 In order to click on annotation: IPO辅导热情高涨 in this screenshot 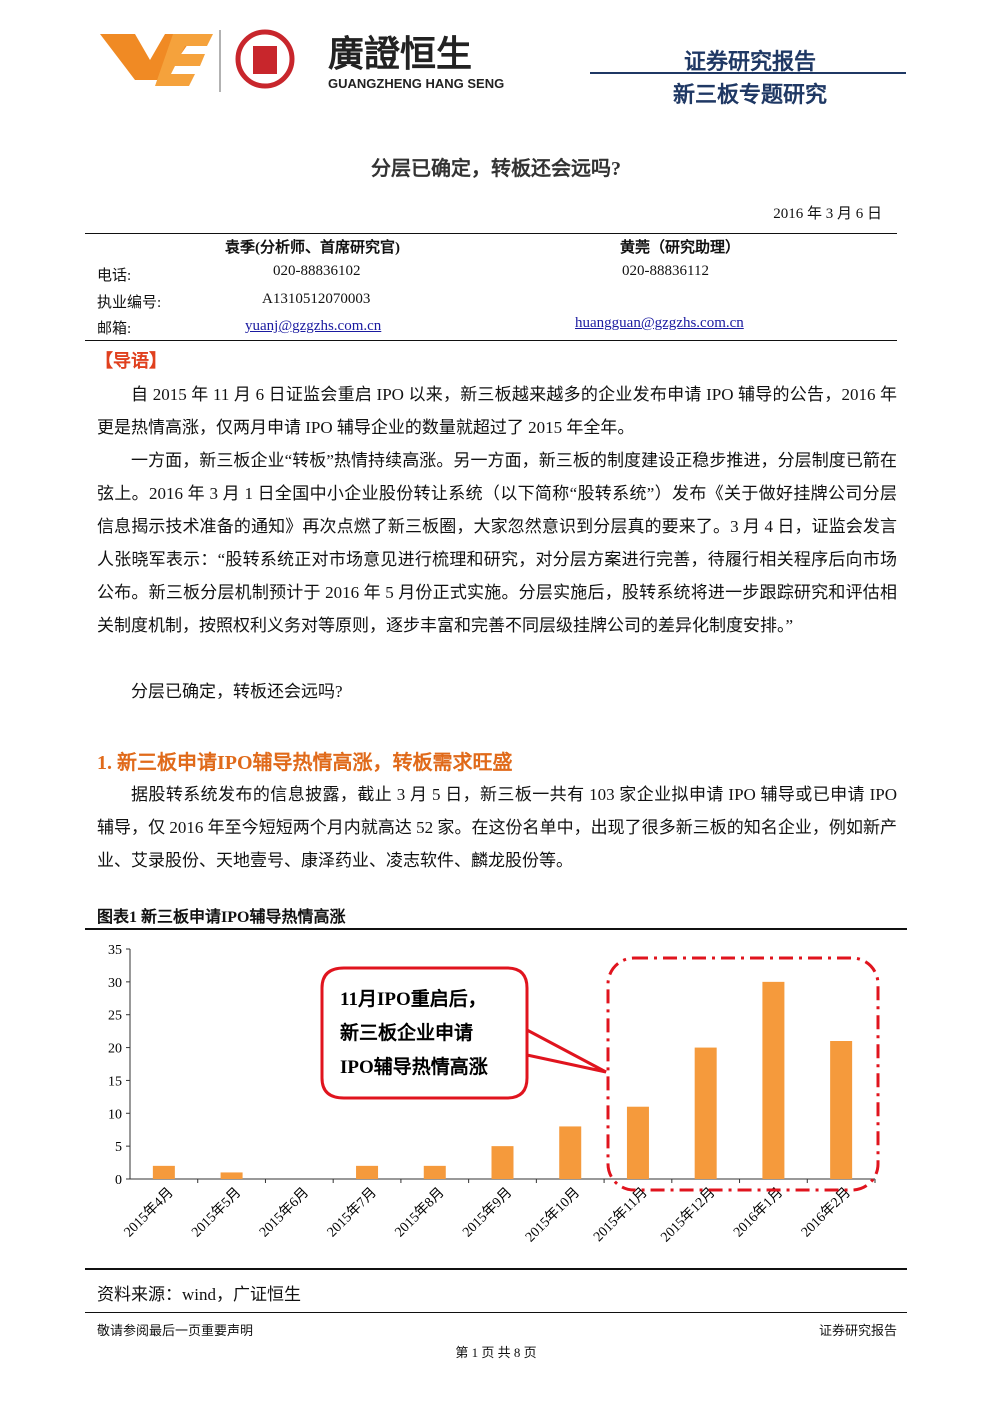, I will do `click(414, 1066)`.